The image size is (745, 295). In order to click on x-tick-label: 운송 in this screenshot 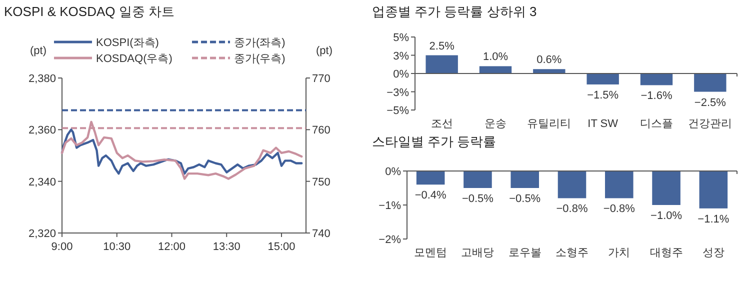, I will do `click(495, 124)`.